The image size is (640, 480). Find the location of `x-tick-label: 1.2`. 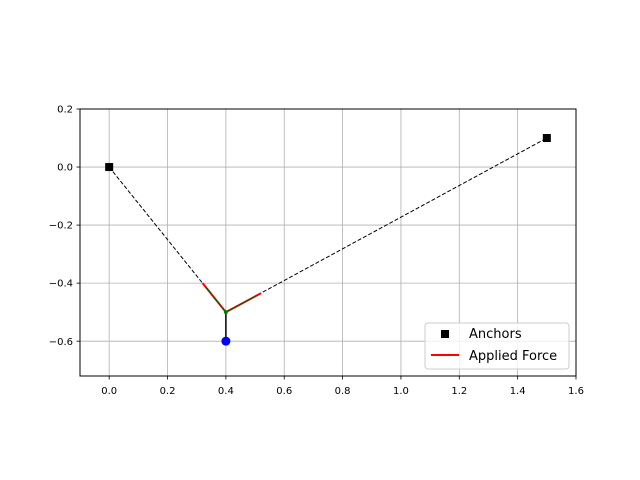

x-tick-label: 1.2 is located at coordinates (459, 391).